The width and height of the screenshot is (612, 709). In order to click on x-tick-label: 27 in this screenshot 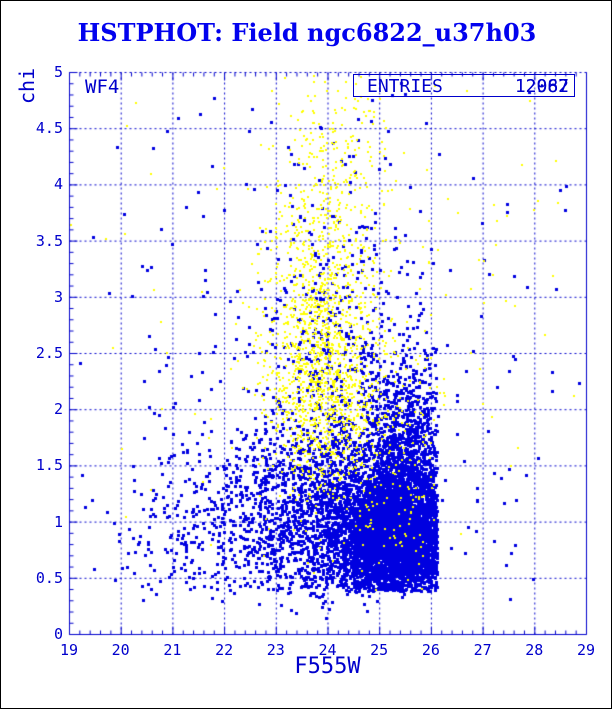, I will do `click(482, 650)`.